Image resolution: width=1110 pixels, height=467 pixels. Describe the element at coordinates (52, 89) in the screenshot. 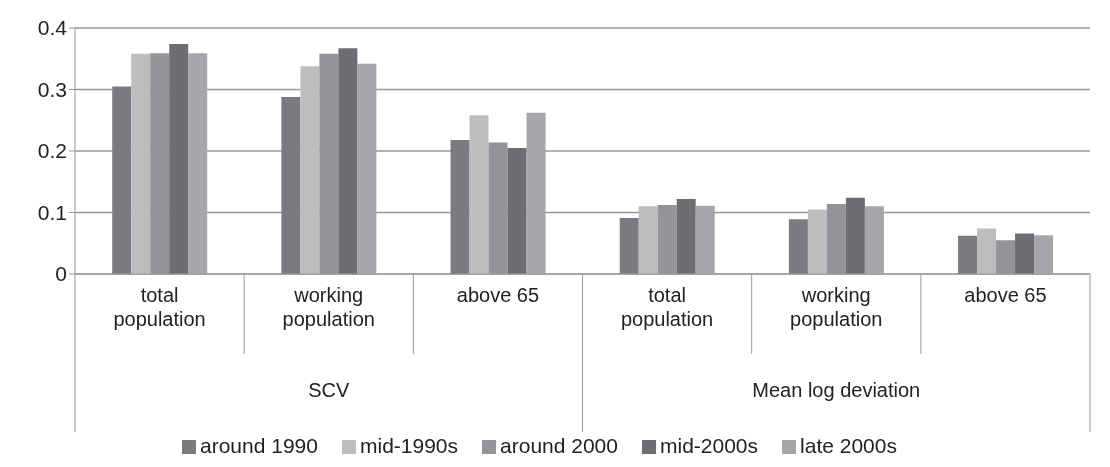

I see `y-tick-label: 0.3` at that location.